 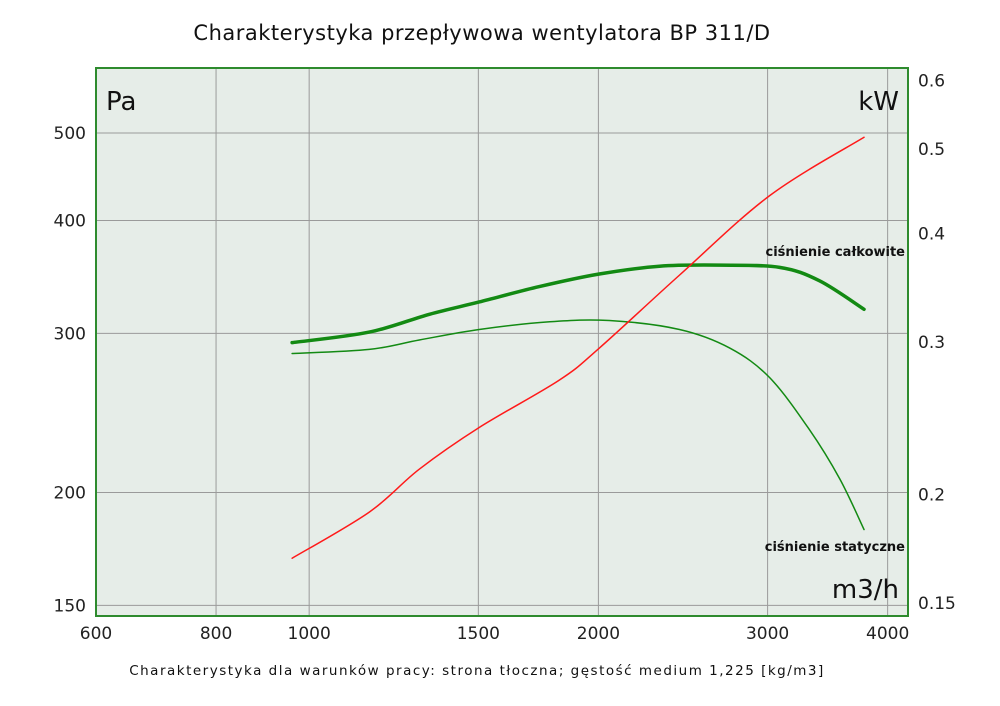 I want to click on y-axis-unit: Pa, so click(x=121, y=102).